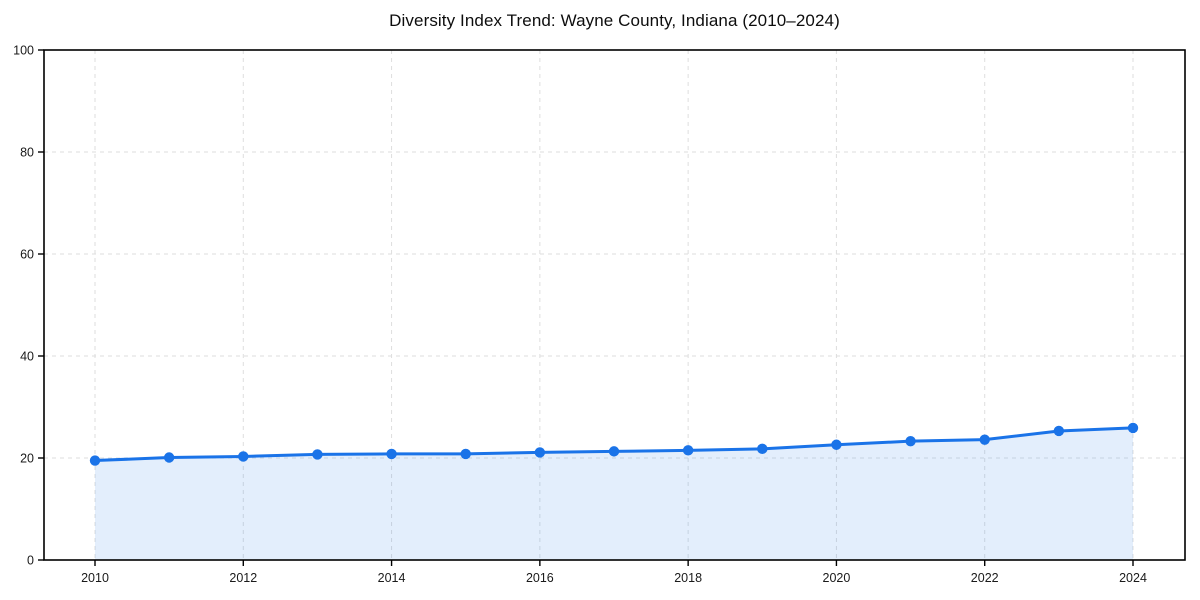  Describe the element at coordinates (27, 153) in the screenshot. I see `y-tick-label: 80` at that location.